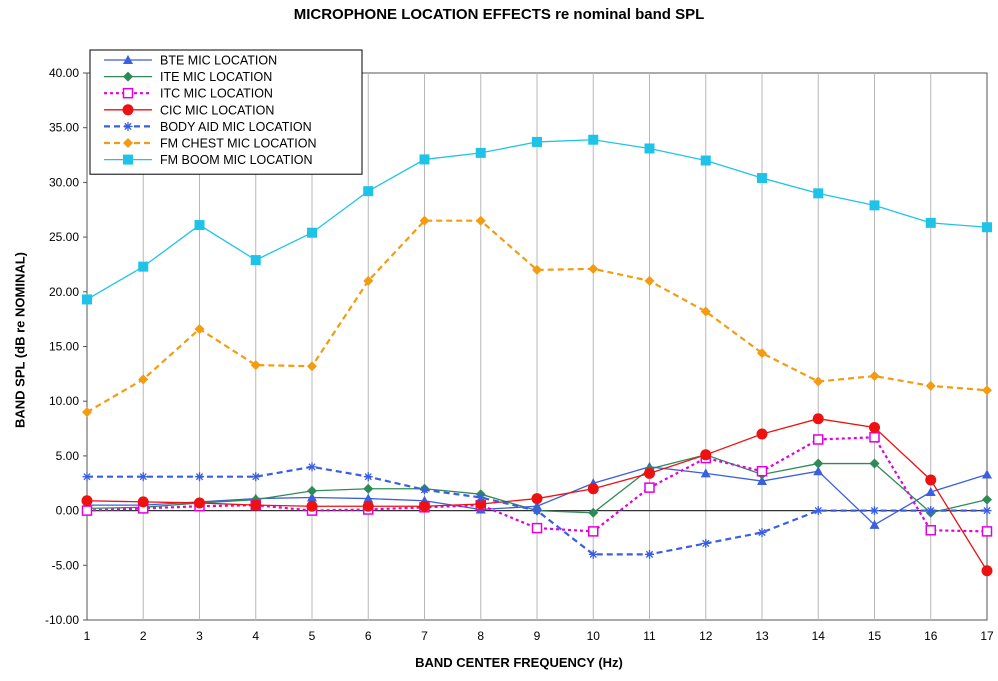 The height and width of the screenshot is (681, 998). Describe the element at coordinates (216, 77) in the screenshot. I see `legend-label: ITE MIC LOCATION` at that location.